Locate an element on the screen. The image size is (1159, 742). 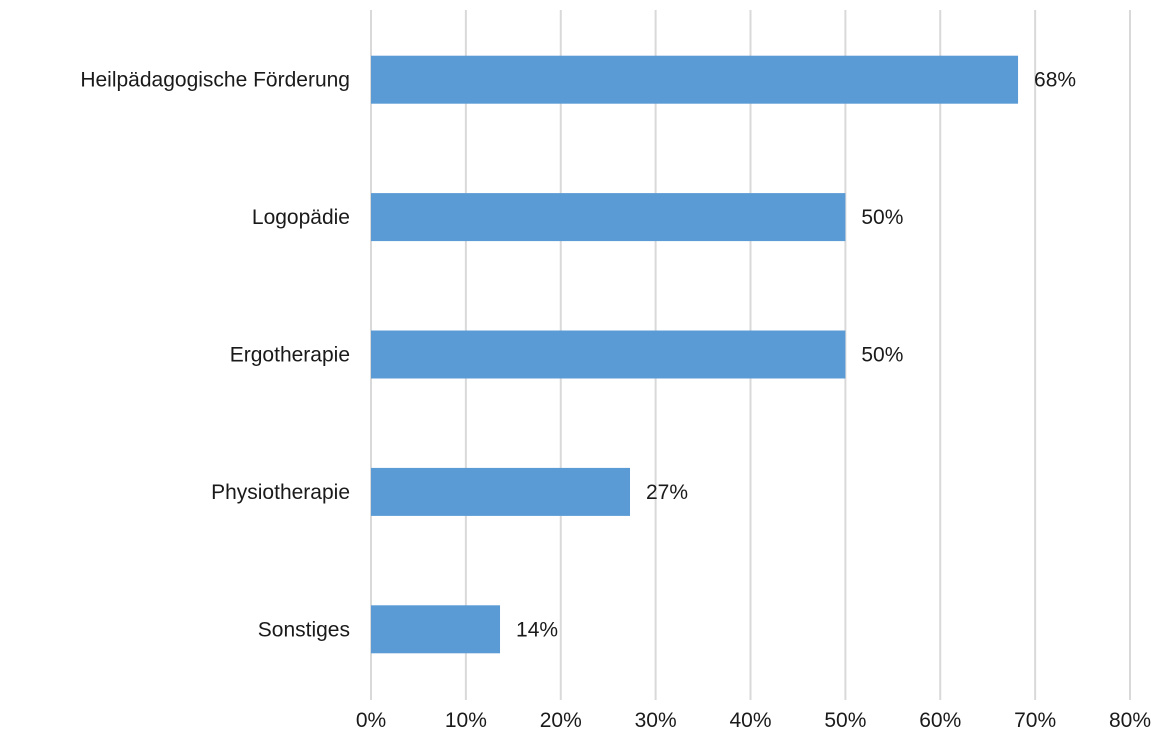
x-tick-label: 10% is located at coordinates (466, 720).